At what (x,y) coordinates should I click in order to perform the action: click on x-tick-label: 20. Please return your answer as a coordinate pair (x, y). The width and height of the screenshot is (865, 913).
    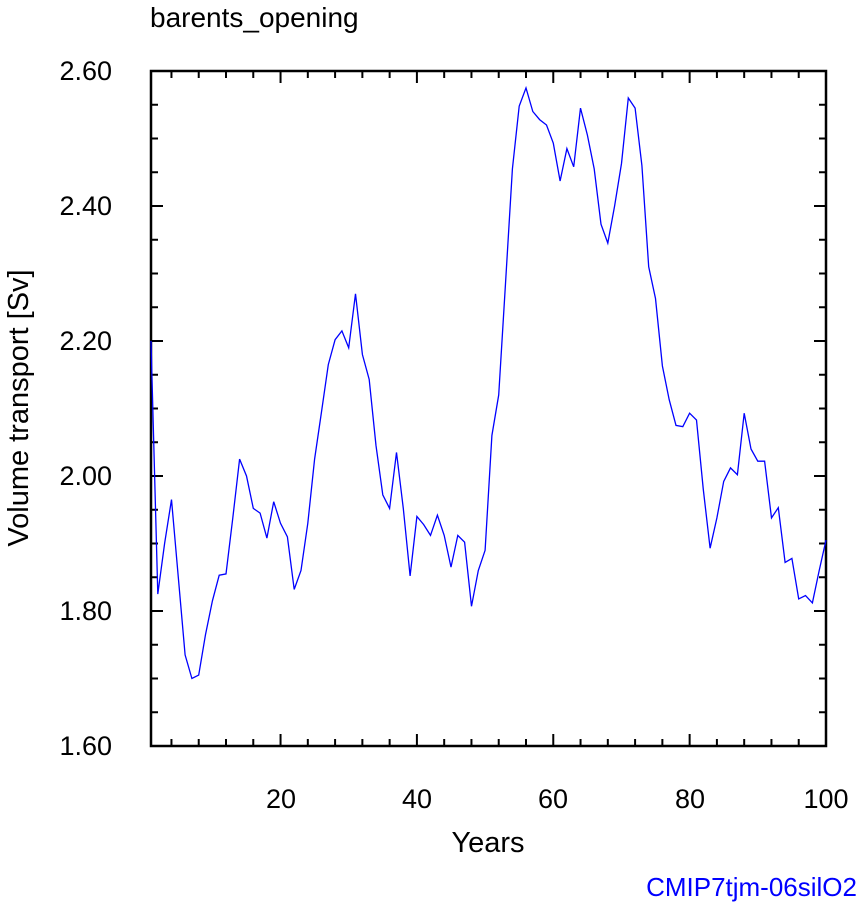
    Looking at the image, I should click on (281, 799).